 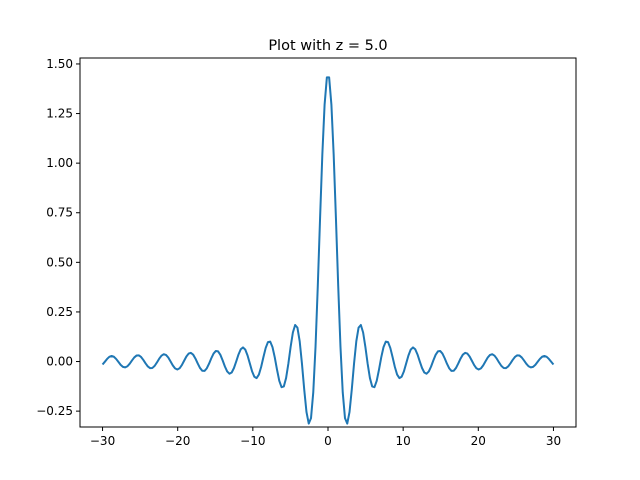 I want to click on x-axis: −30 −20 −10 0 10 20 30, so click(x=325, y=437).